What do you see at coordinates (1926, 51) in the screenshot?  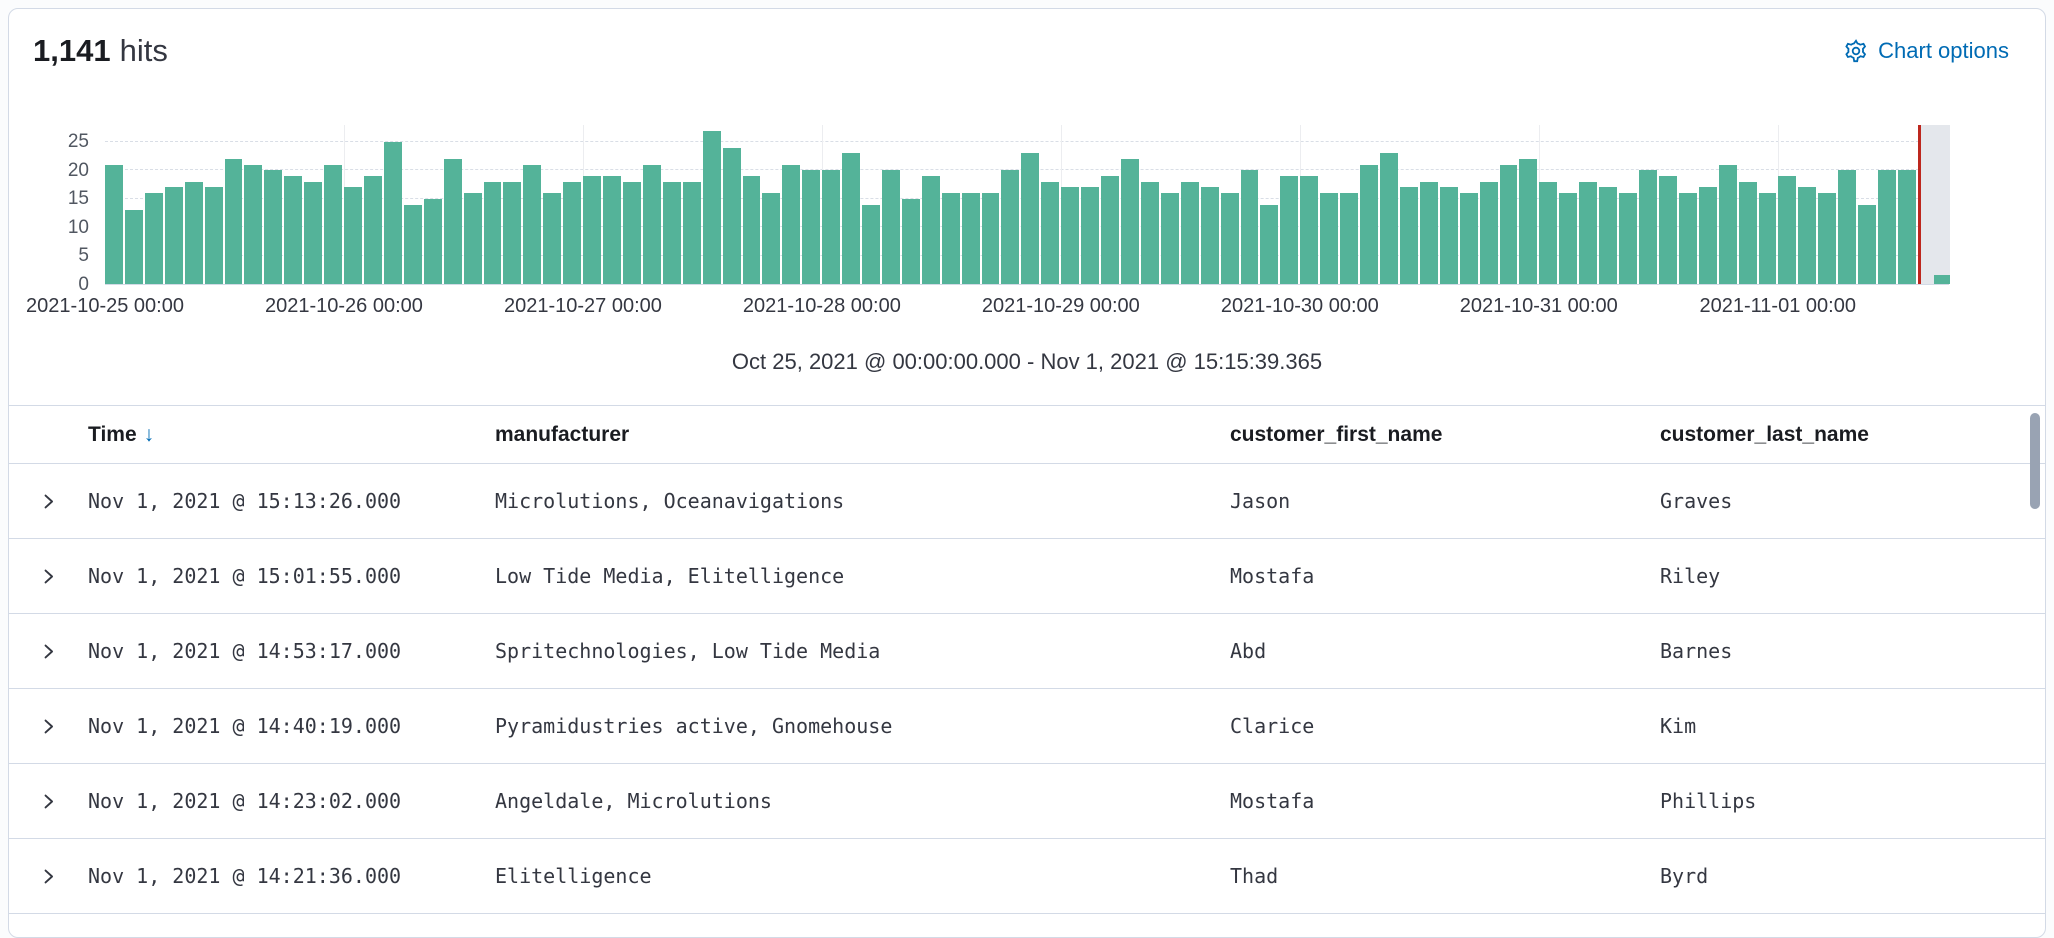 I see `chart-options-button: Chart options` at bounding box center [1926, 51].